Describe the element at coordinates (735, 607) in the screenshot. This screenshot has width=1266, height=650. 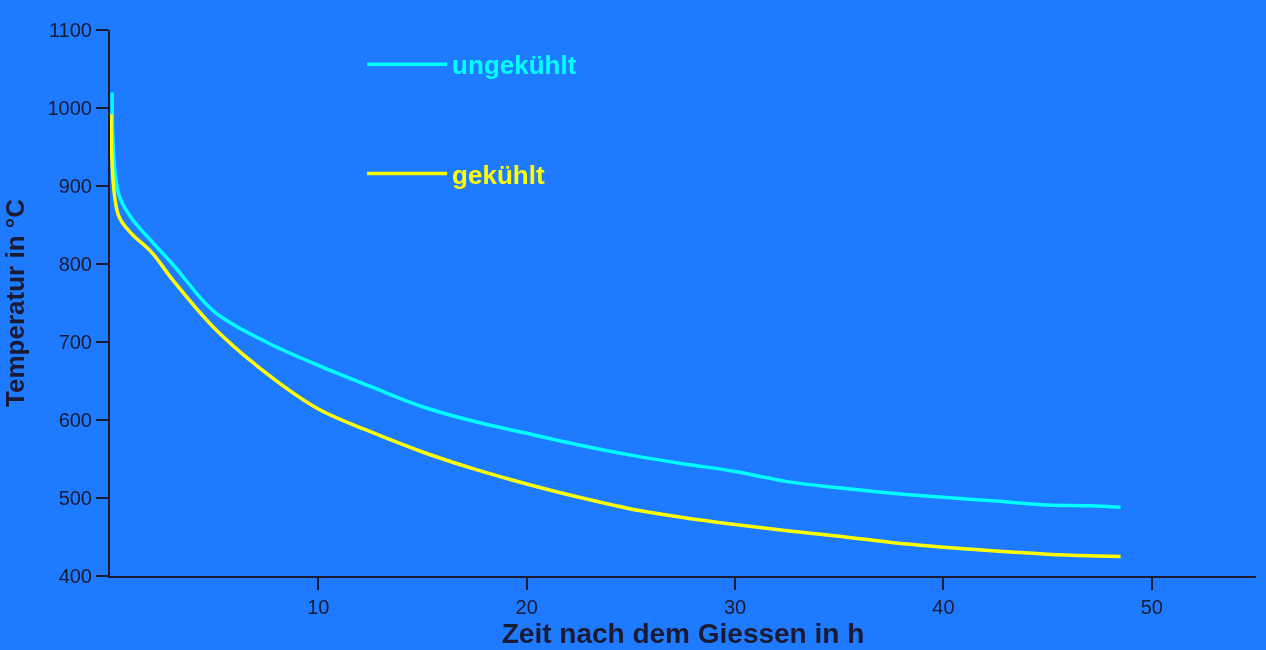
I see `x-tick-label: 30` at that location.